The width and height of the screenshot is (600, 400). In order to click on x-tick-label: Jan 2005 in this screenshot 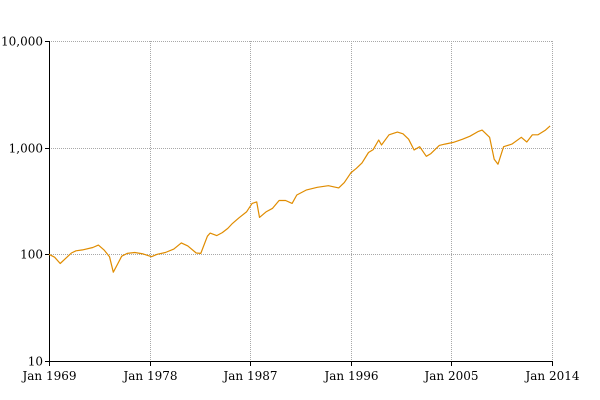, I will do `click(450, 376)`.